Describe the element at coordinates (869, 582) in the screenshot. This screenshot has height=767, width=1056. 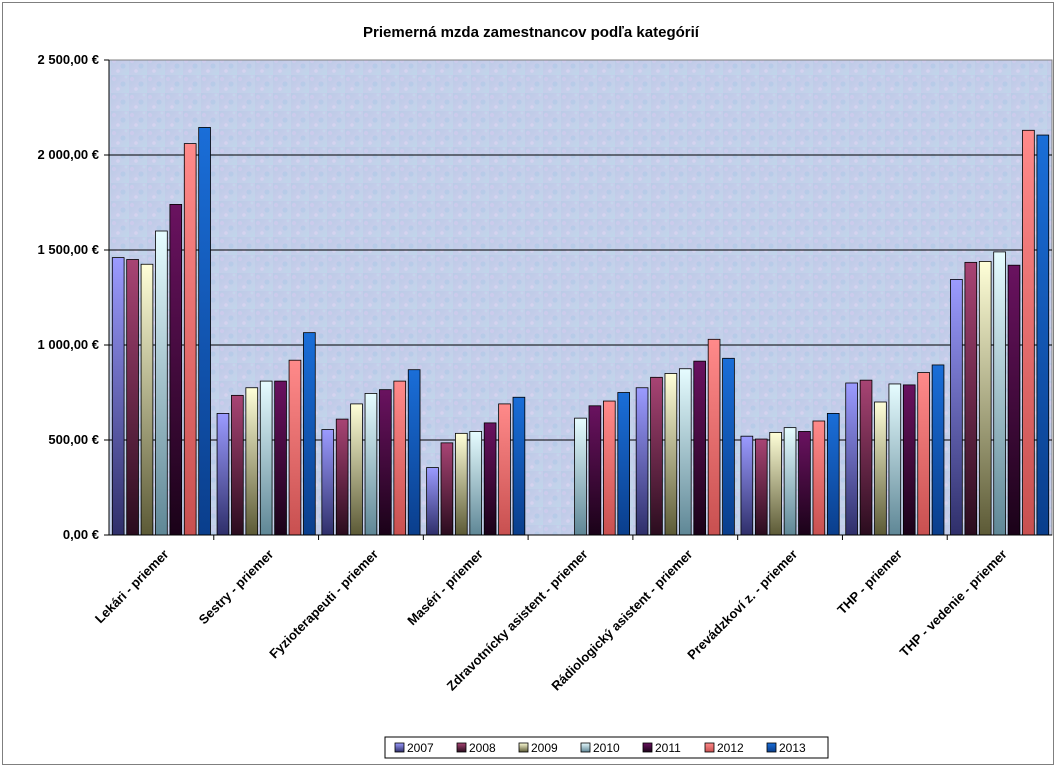
I see `x-tick-label: THP - priemer` at that location.